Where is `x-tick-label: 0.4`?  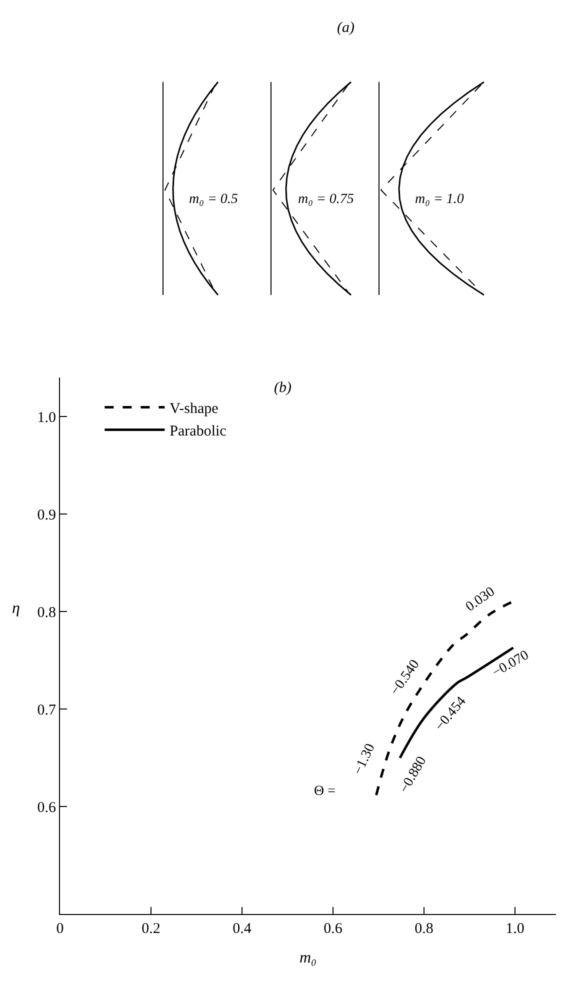
x-tick-label: 0.4 is located at coordinates (242, 929).